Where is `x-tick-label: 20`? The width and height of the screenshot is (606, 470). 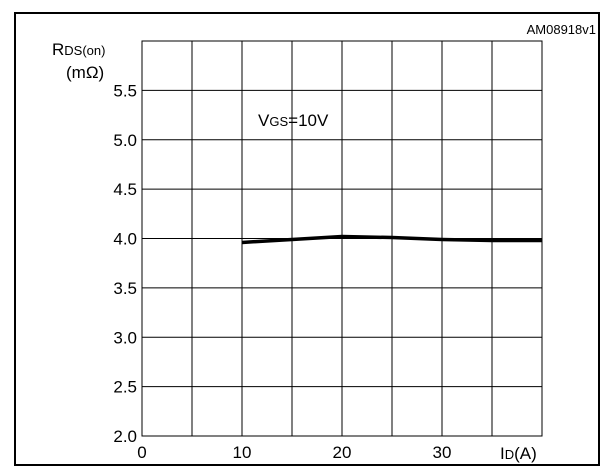 x-tick-label: 20 is located at coordinates (342, 452).